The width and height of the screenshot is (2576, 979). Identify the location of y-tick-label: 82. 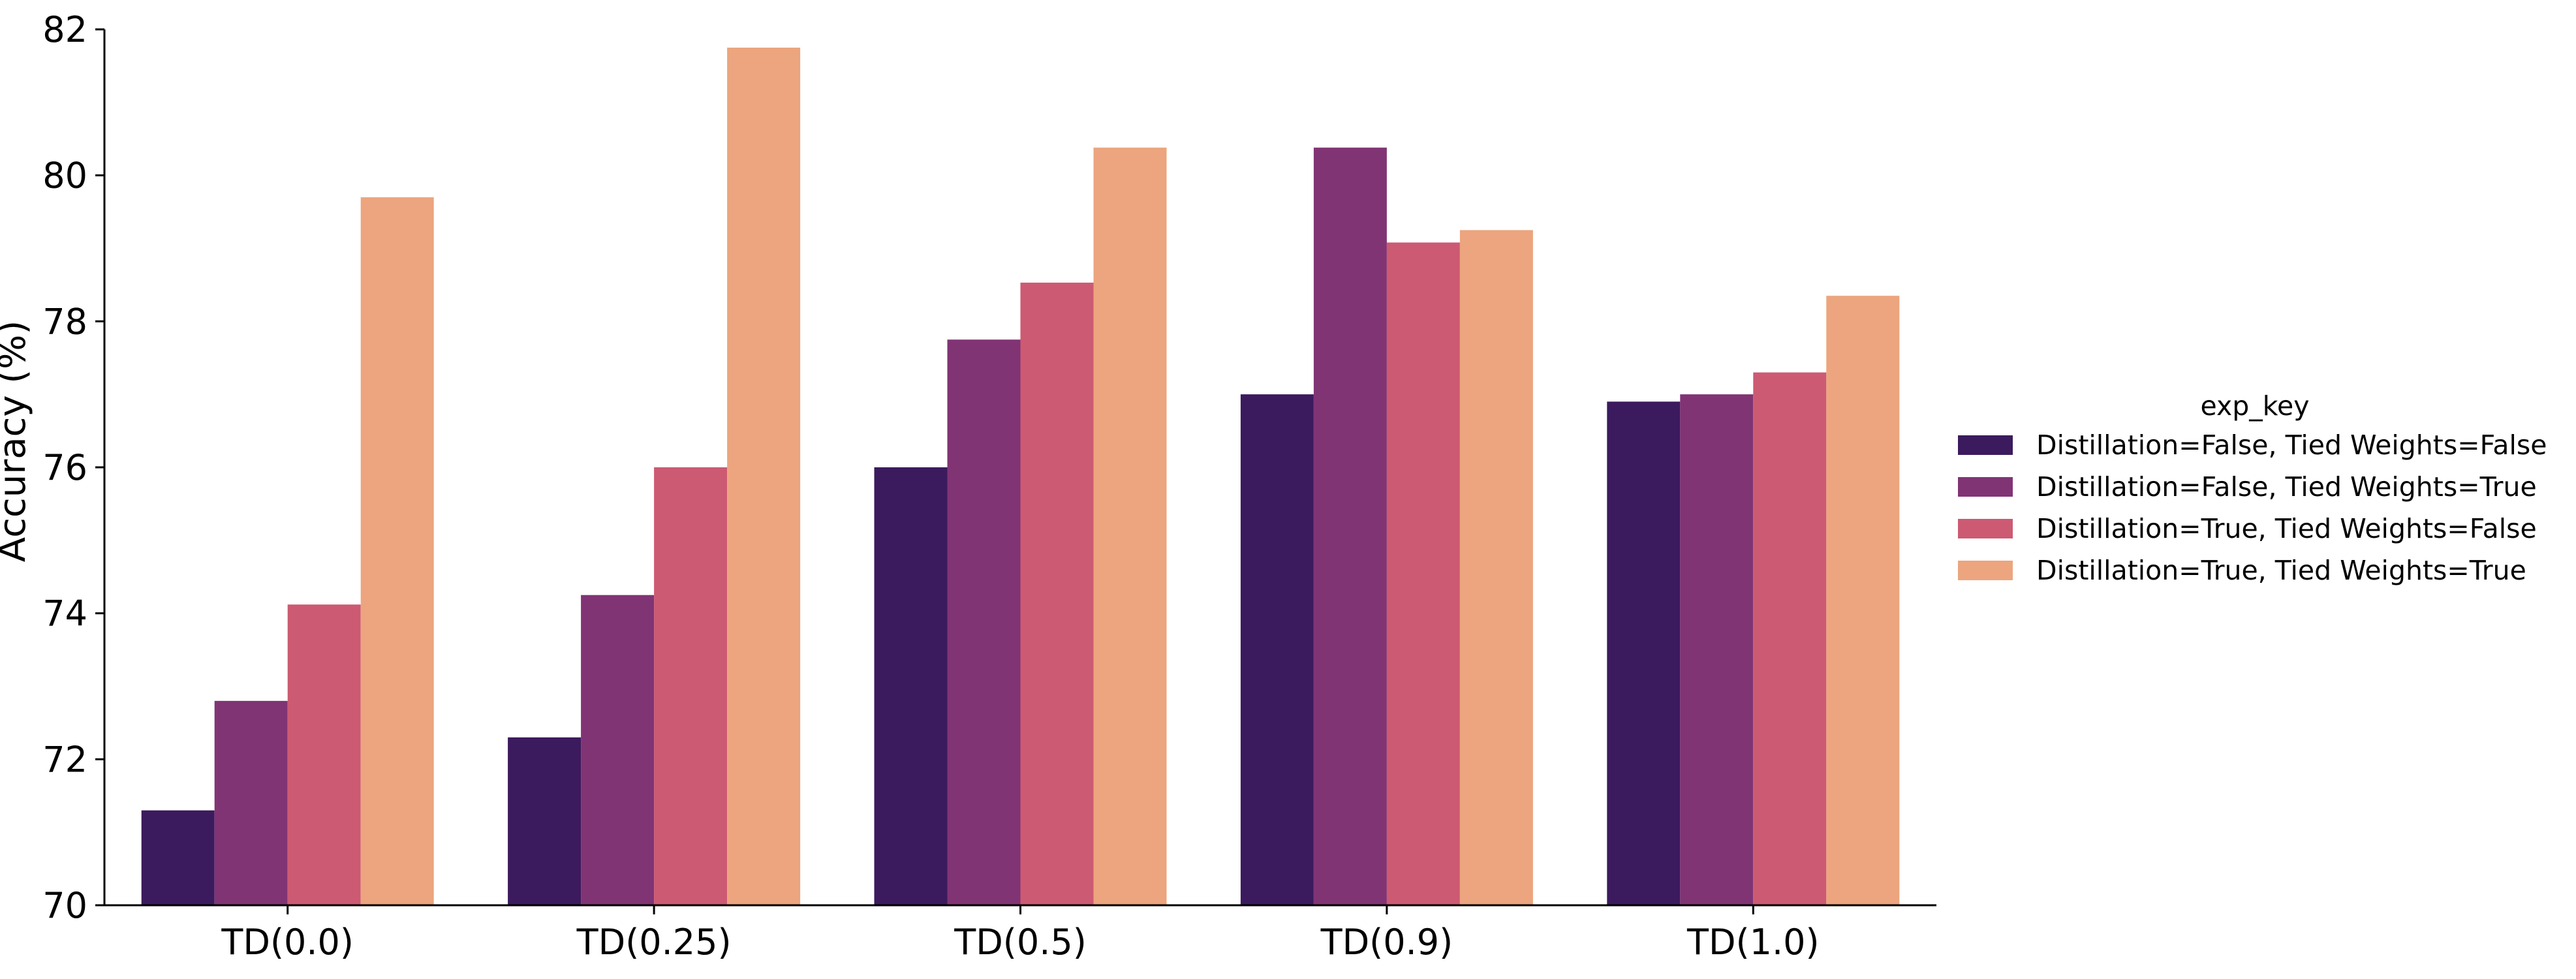
(64, 29).